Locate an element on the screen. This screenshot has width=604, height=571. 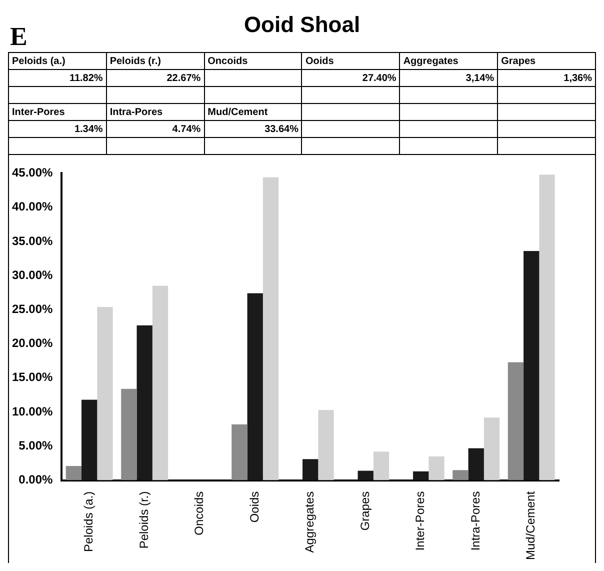
category-label: Aggregates is located at coordinates (430, 61).